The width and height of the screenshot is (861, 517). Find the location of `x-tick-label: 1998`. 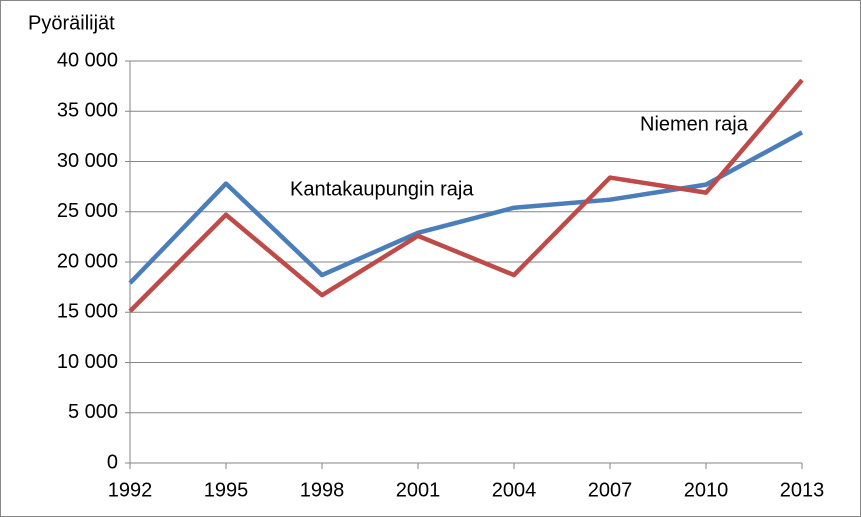

x-tick-label: 1998 is located at coordinates (322, 490).